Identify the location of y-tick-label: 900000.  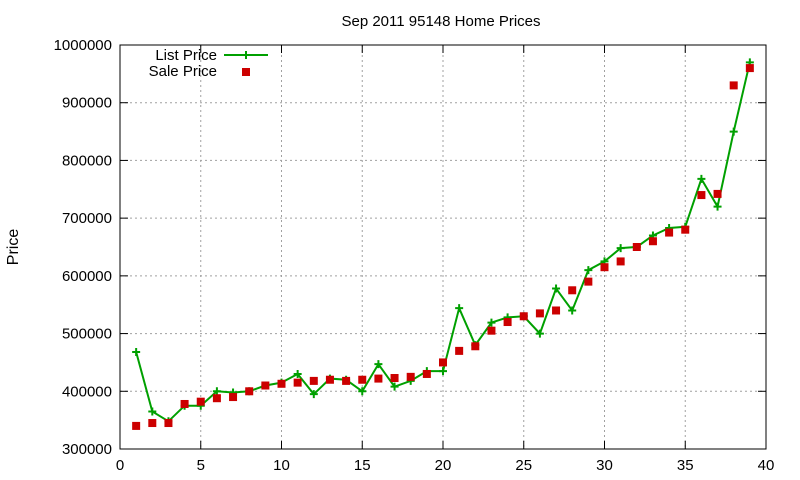
(87, 103).